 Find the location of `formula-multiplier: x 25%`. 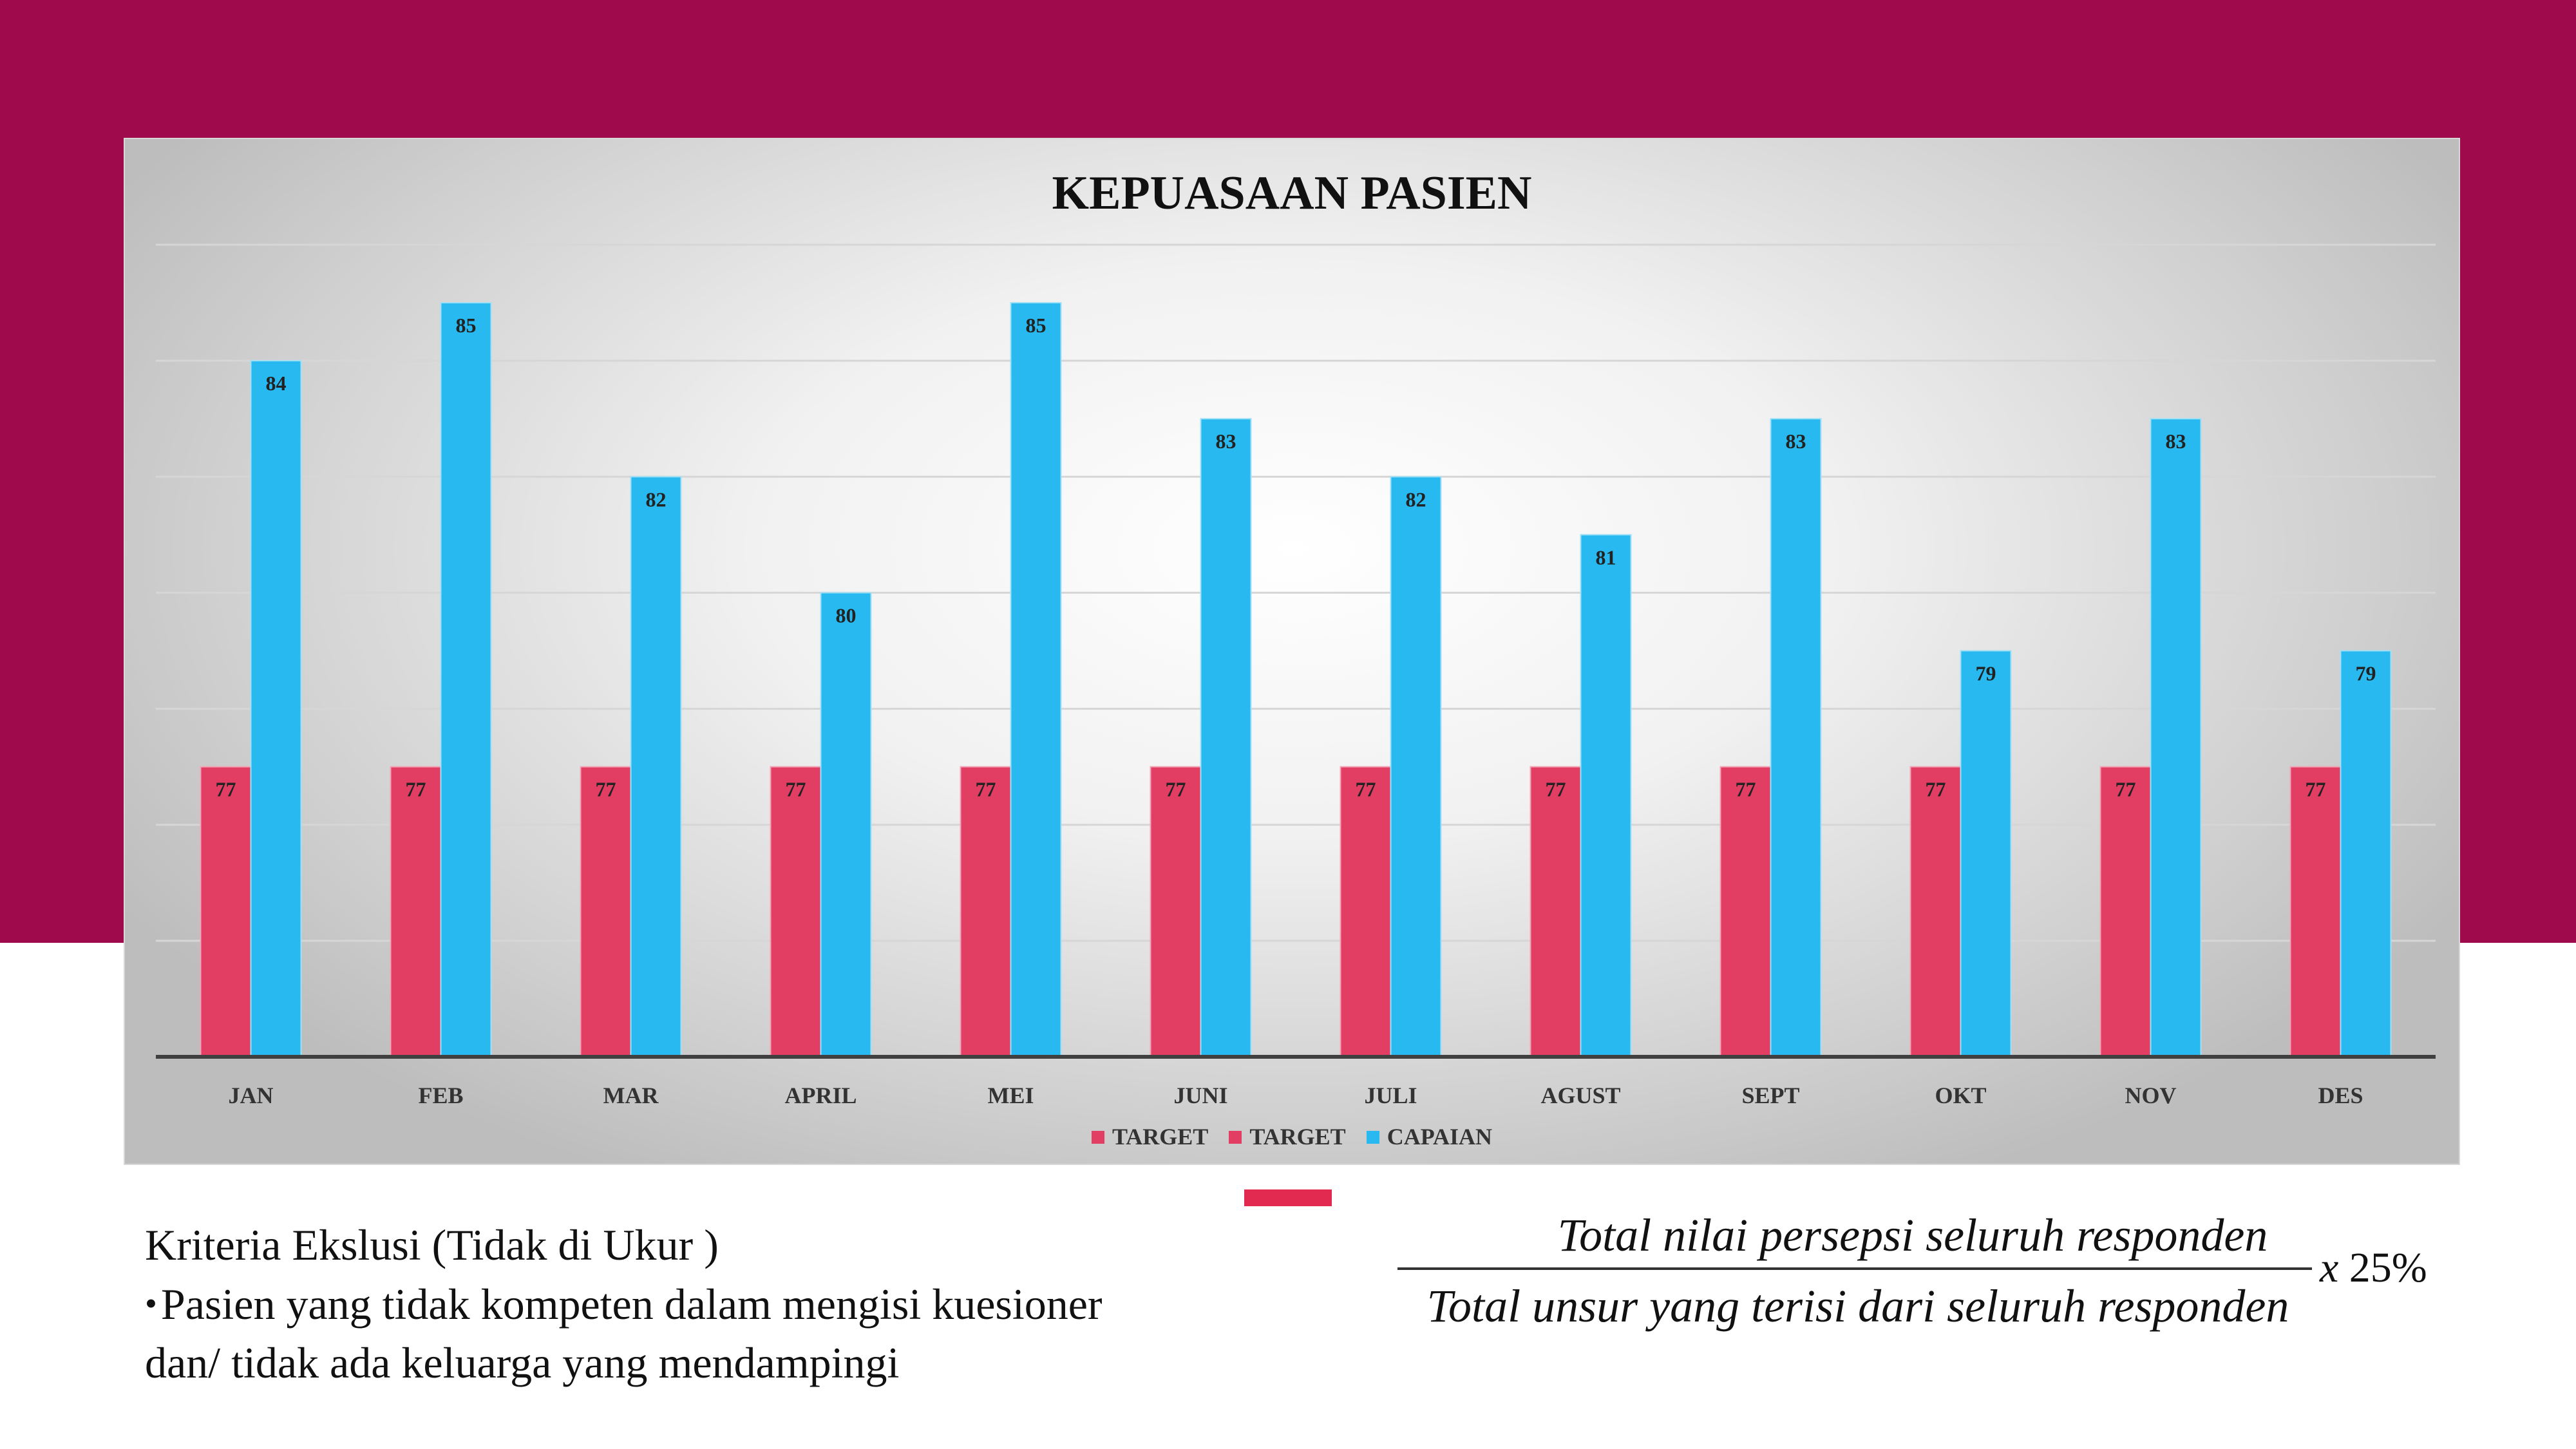

formula-multiplier: x 25% is located at coordinates (2373, 1268).